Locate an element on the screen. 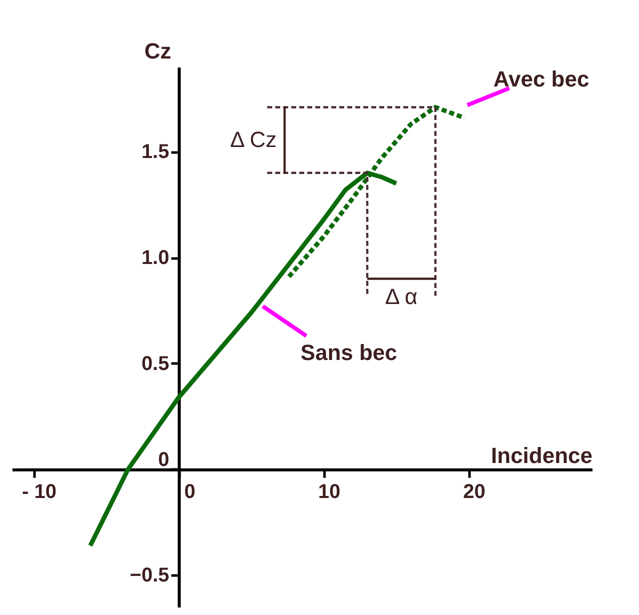  y-tick-label: 0 is located at coordinates (164, 459).